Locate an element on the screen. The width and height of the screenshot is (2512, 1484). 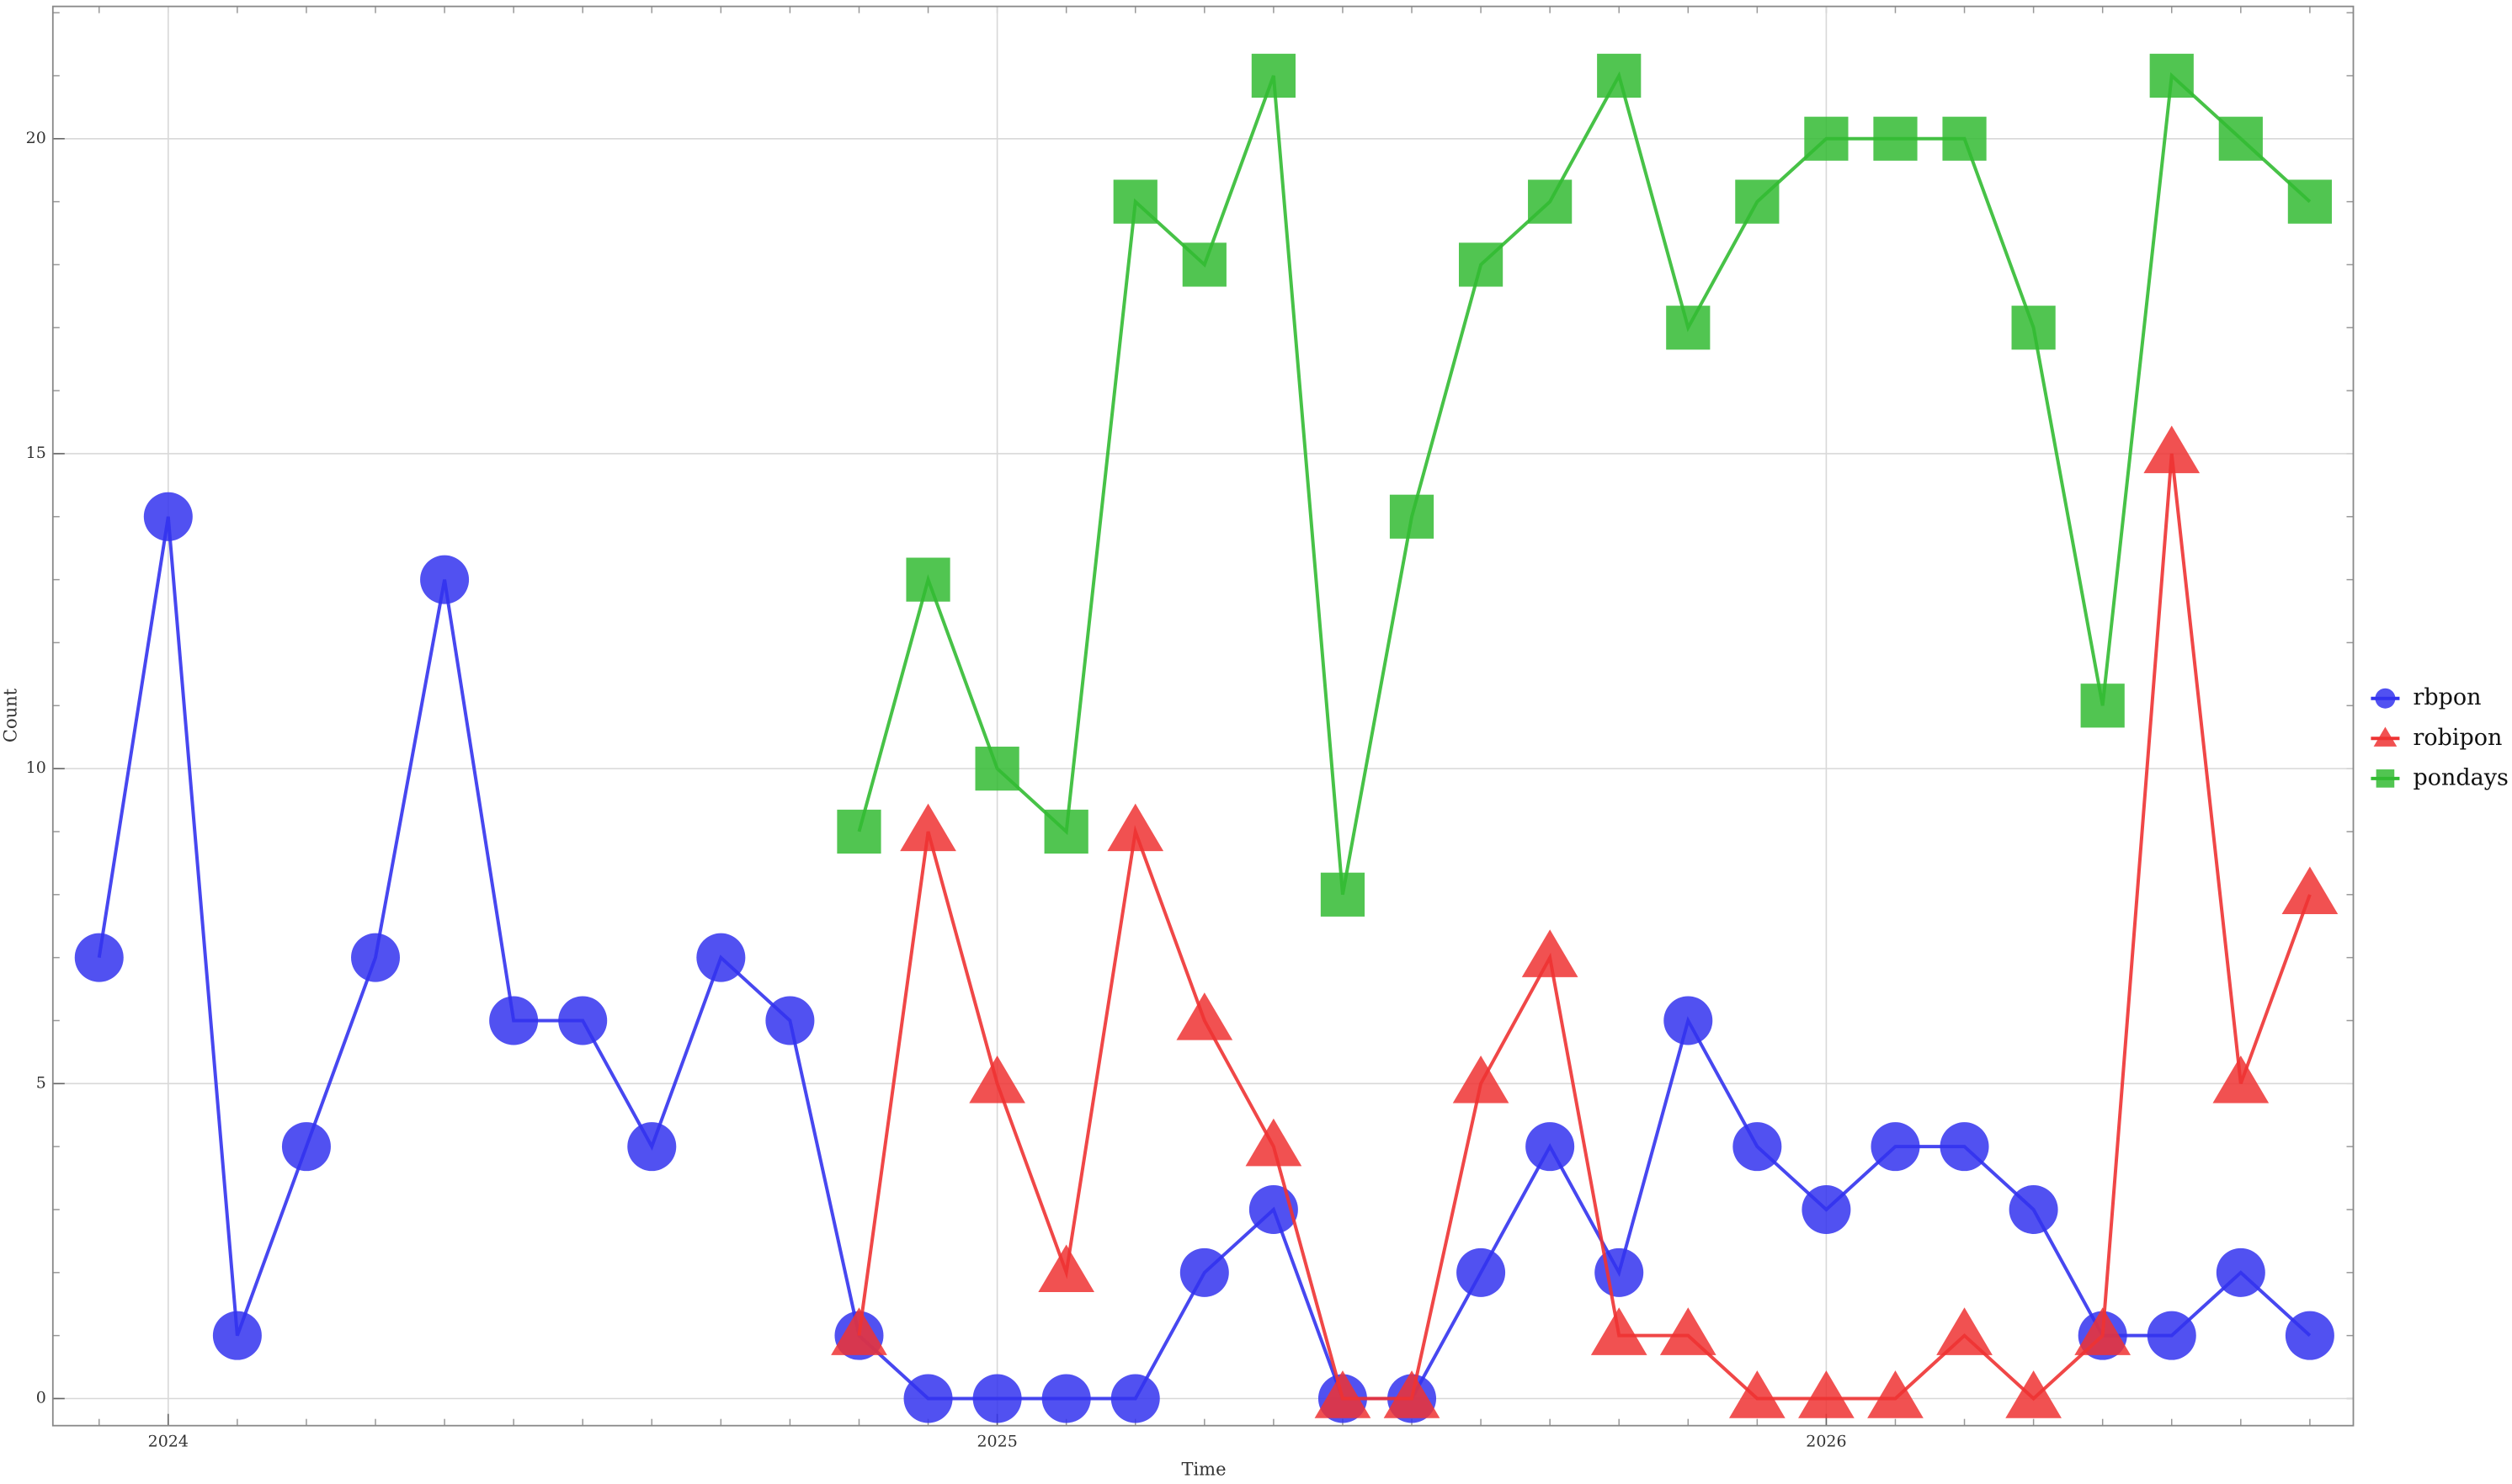
y-tick-label: 0 is located at coordinates (41, 1397).